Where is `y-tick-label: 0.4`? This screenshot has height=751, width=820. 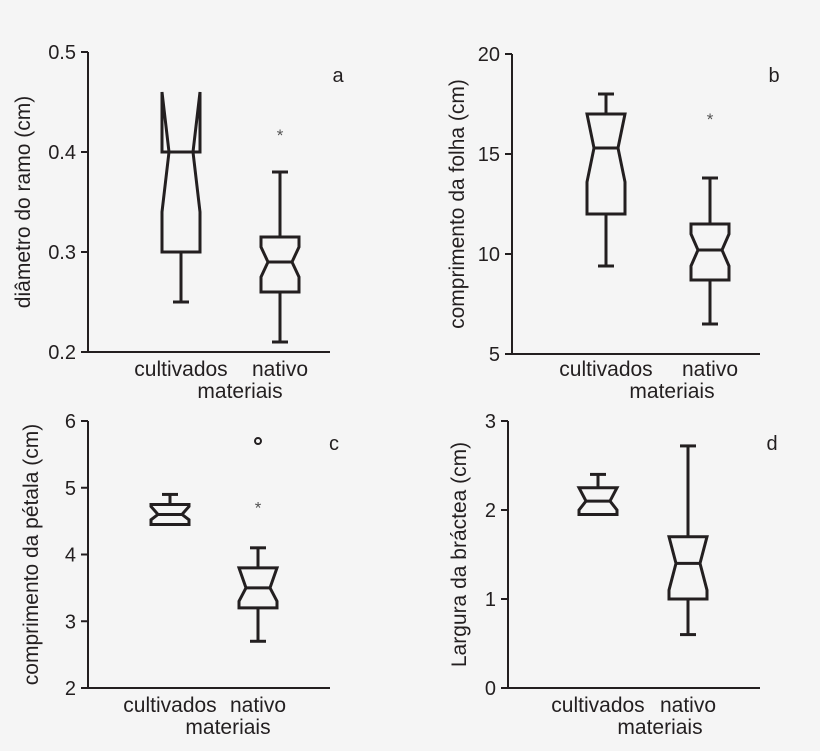 y-tick-label: 0.4 is located at coordinates (62, 153).